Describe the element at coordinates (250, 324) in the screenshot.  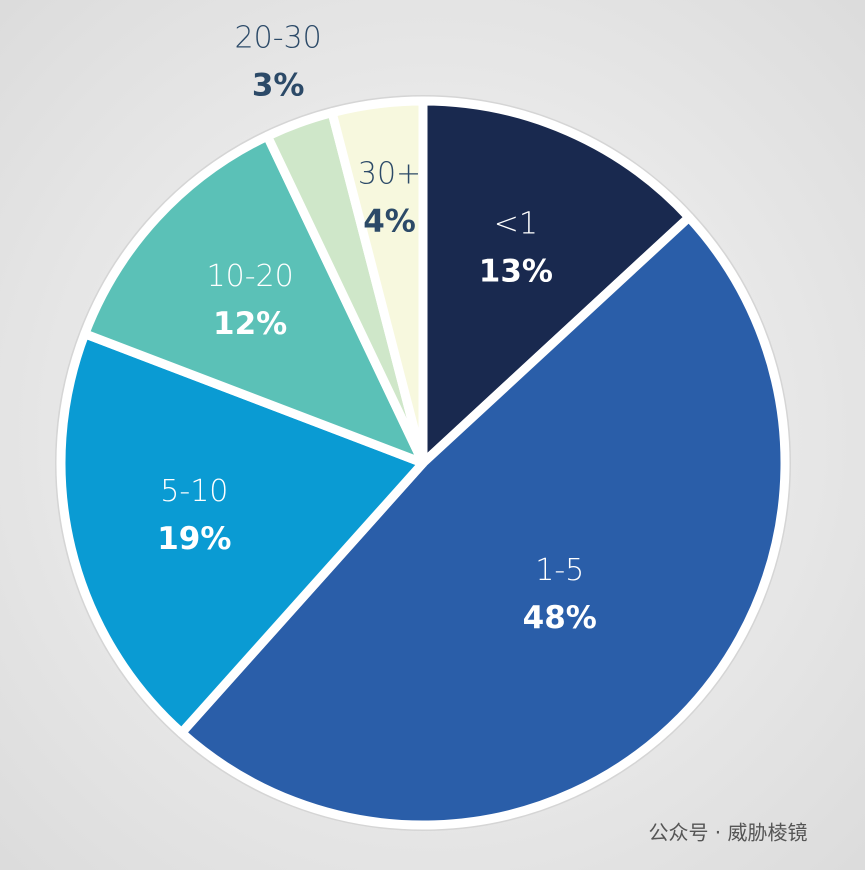
I see `value-label: 12%` at that location.